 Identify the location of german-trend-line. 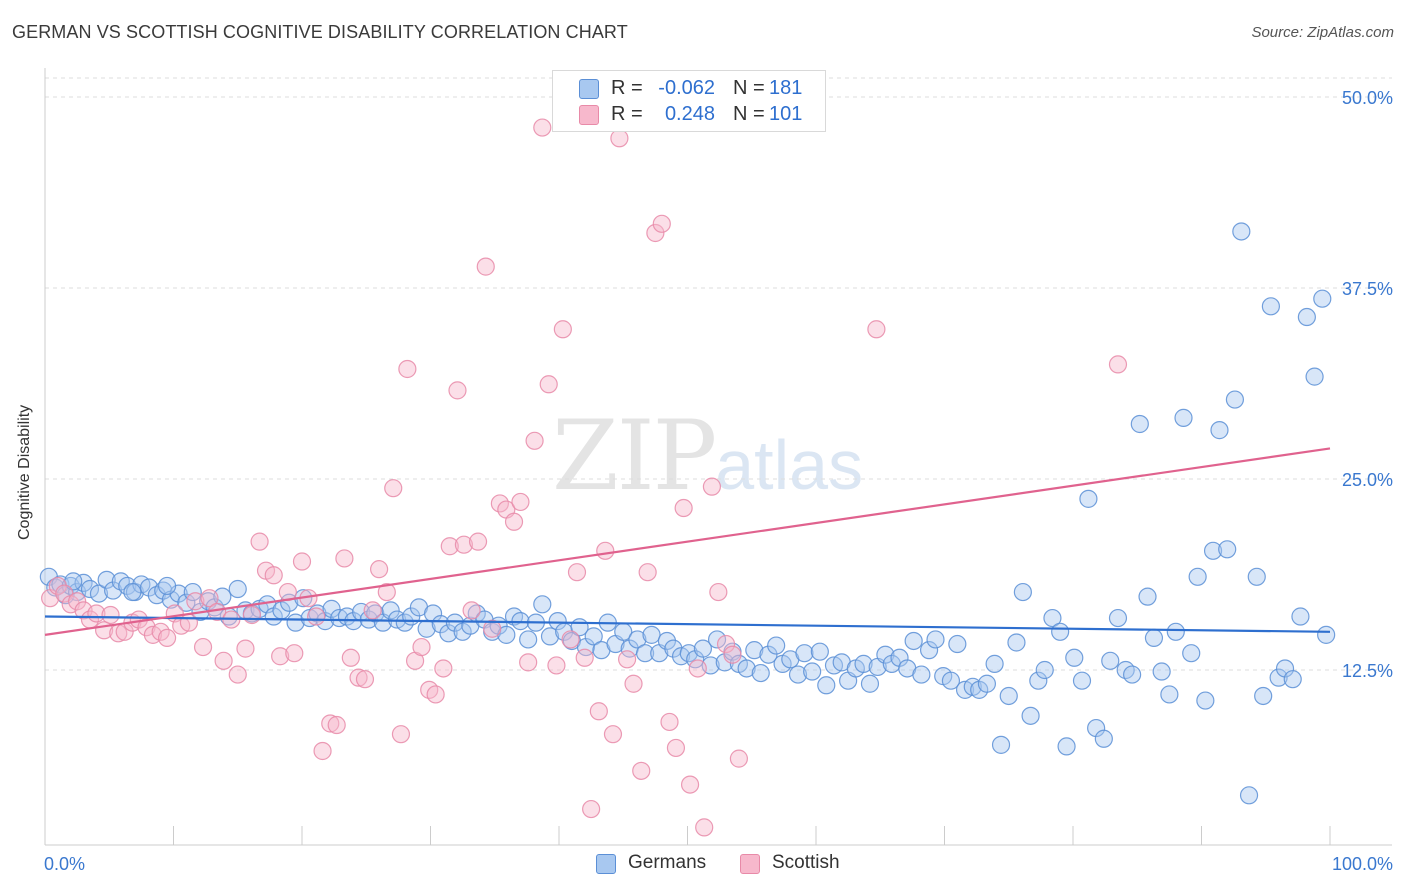
(687, 624).